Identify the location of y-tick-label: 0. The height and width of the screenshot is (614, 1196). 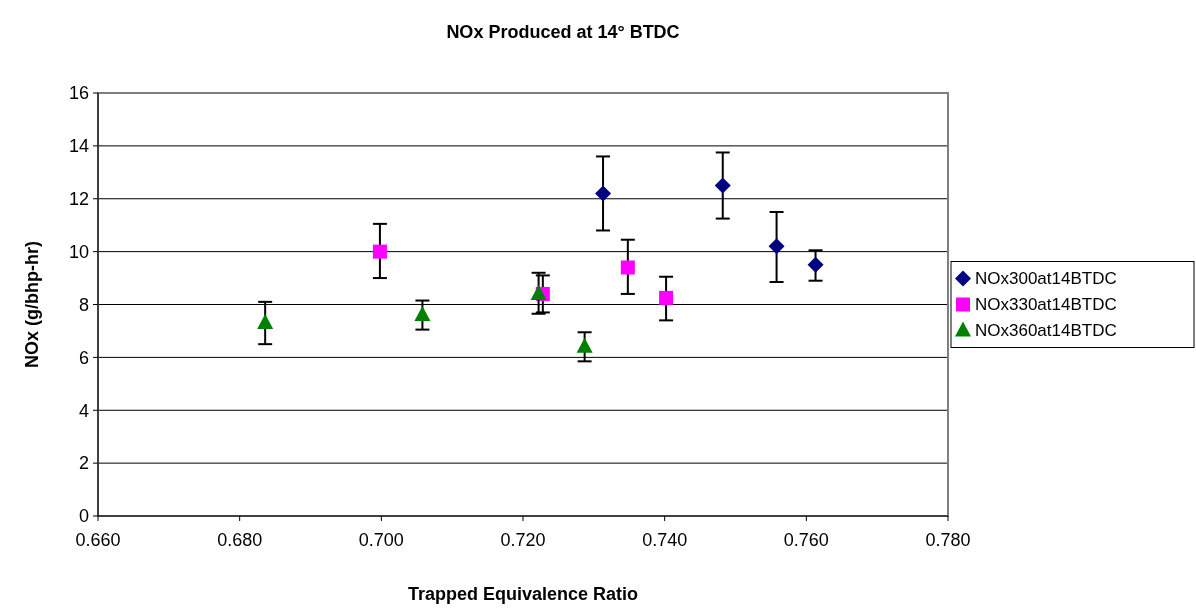
(83, 516).